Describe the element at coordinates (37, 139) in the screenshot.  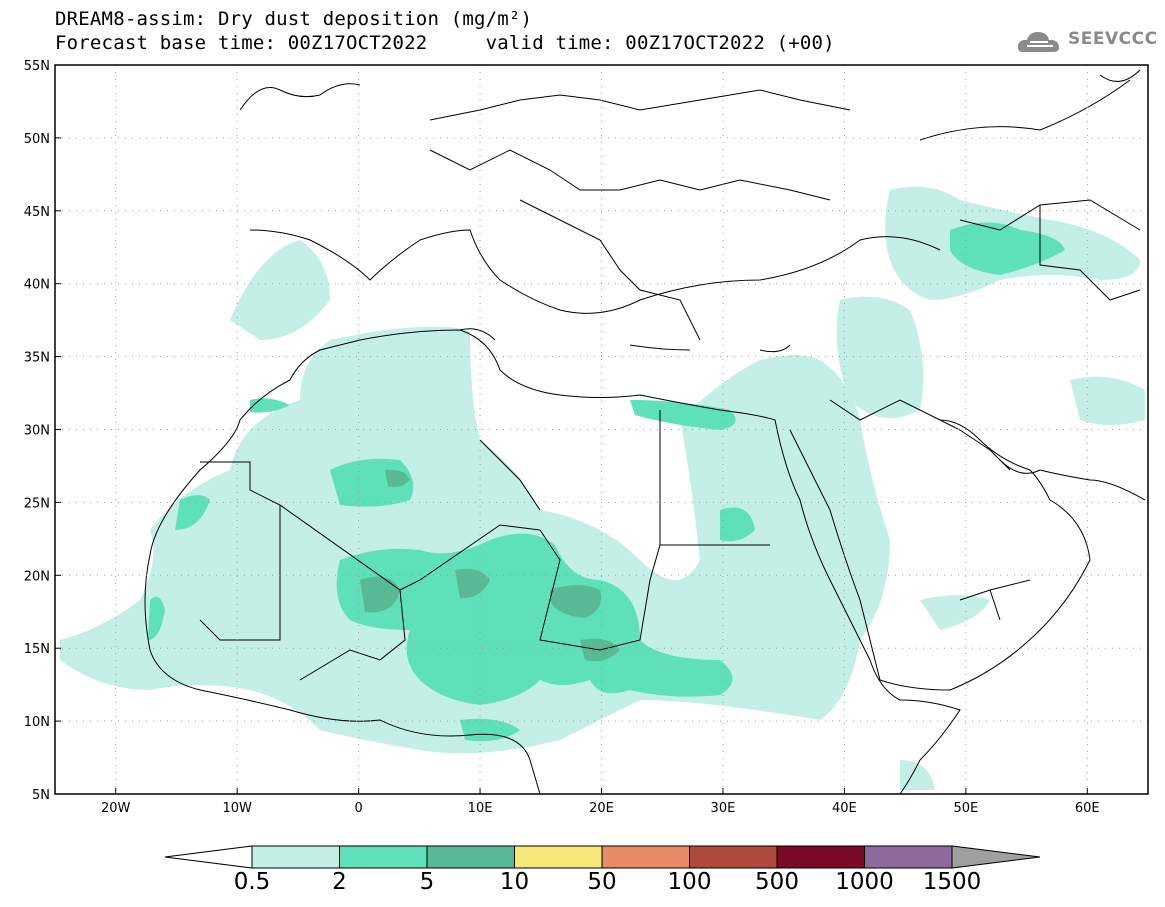
I see `lat-tick-label: 50N` at that location.